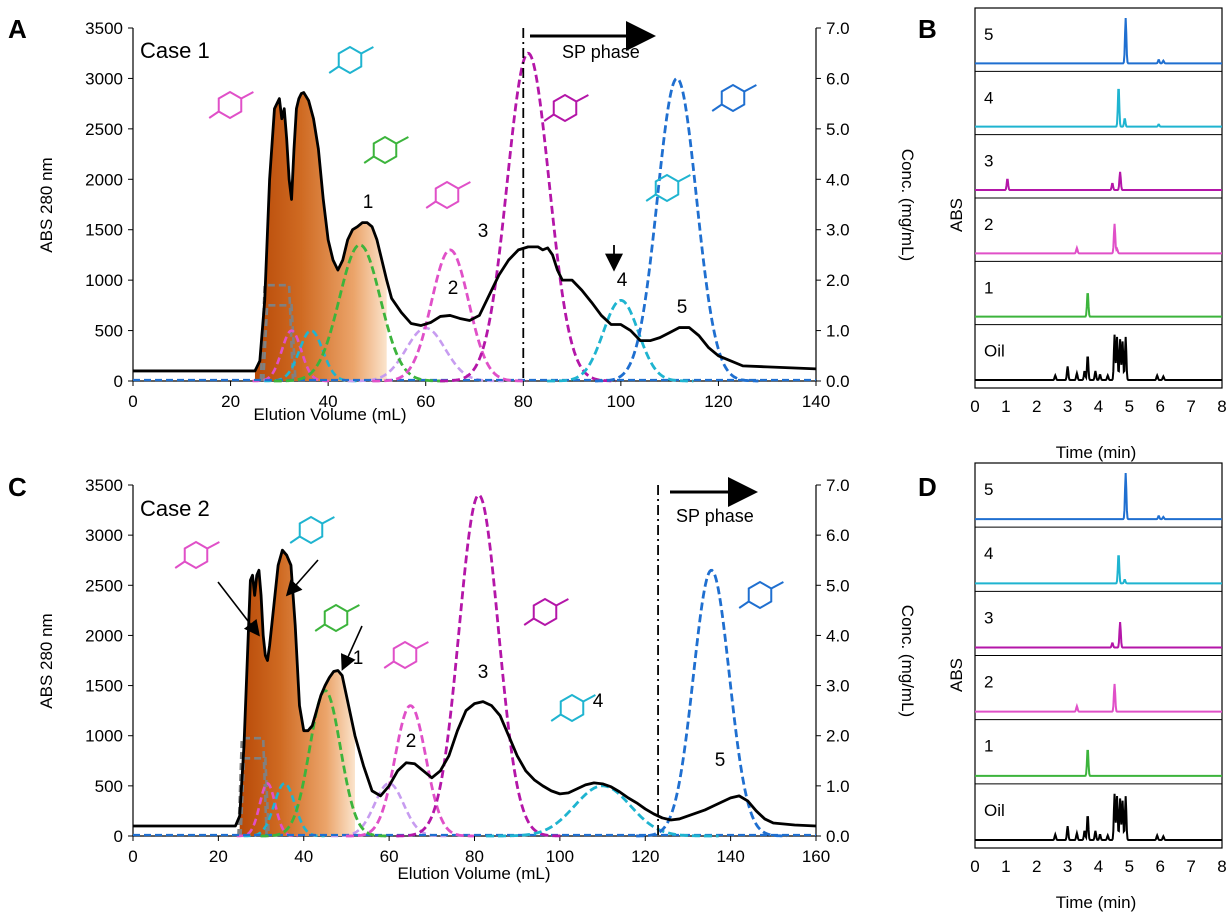 This screenshot has width=1230, height=914. What do you see at coordinates (720, 760) in the screenshot?
I see `peak-number-5: 5` at bounding box center [720, 760].